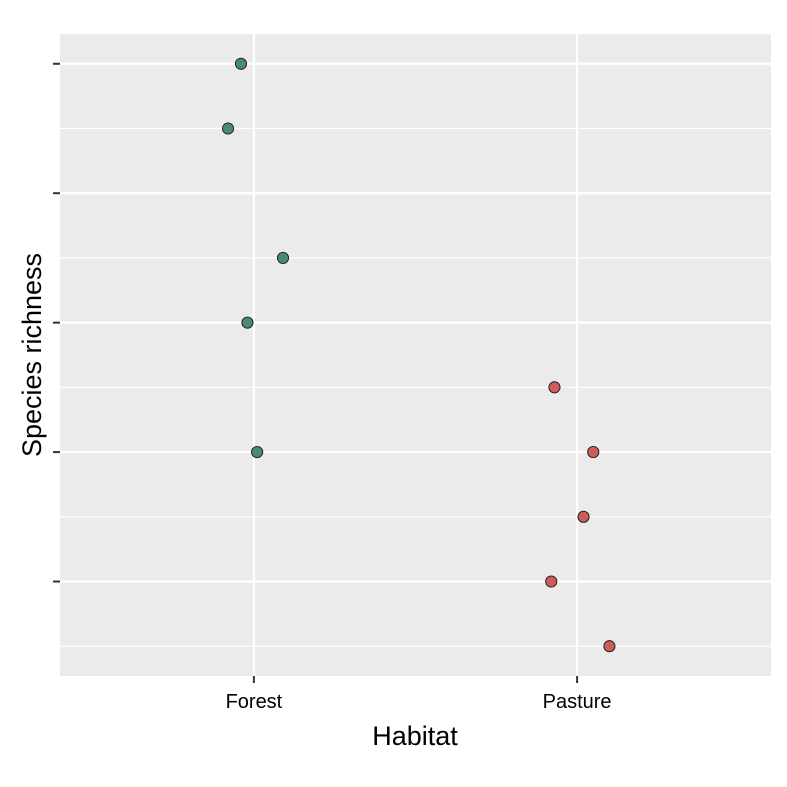  What do you see at coordinates (415, 736) in the screenshot?
I see `x-axis-title: Habitat` at bounding box center [415, 736].